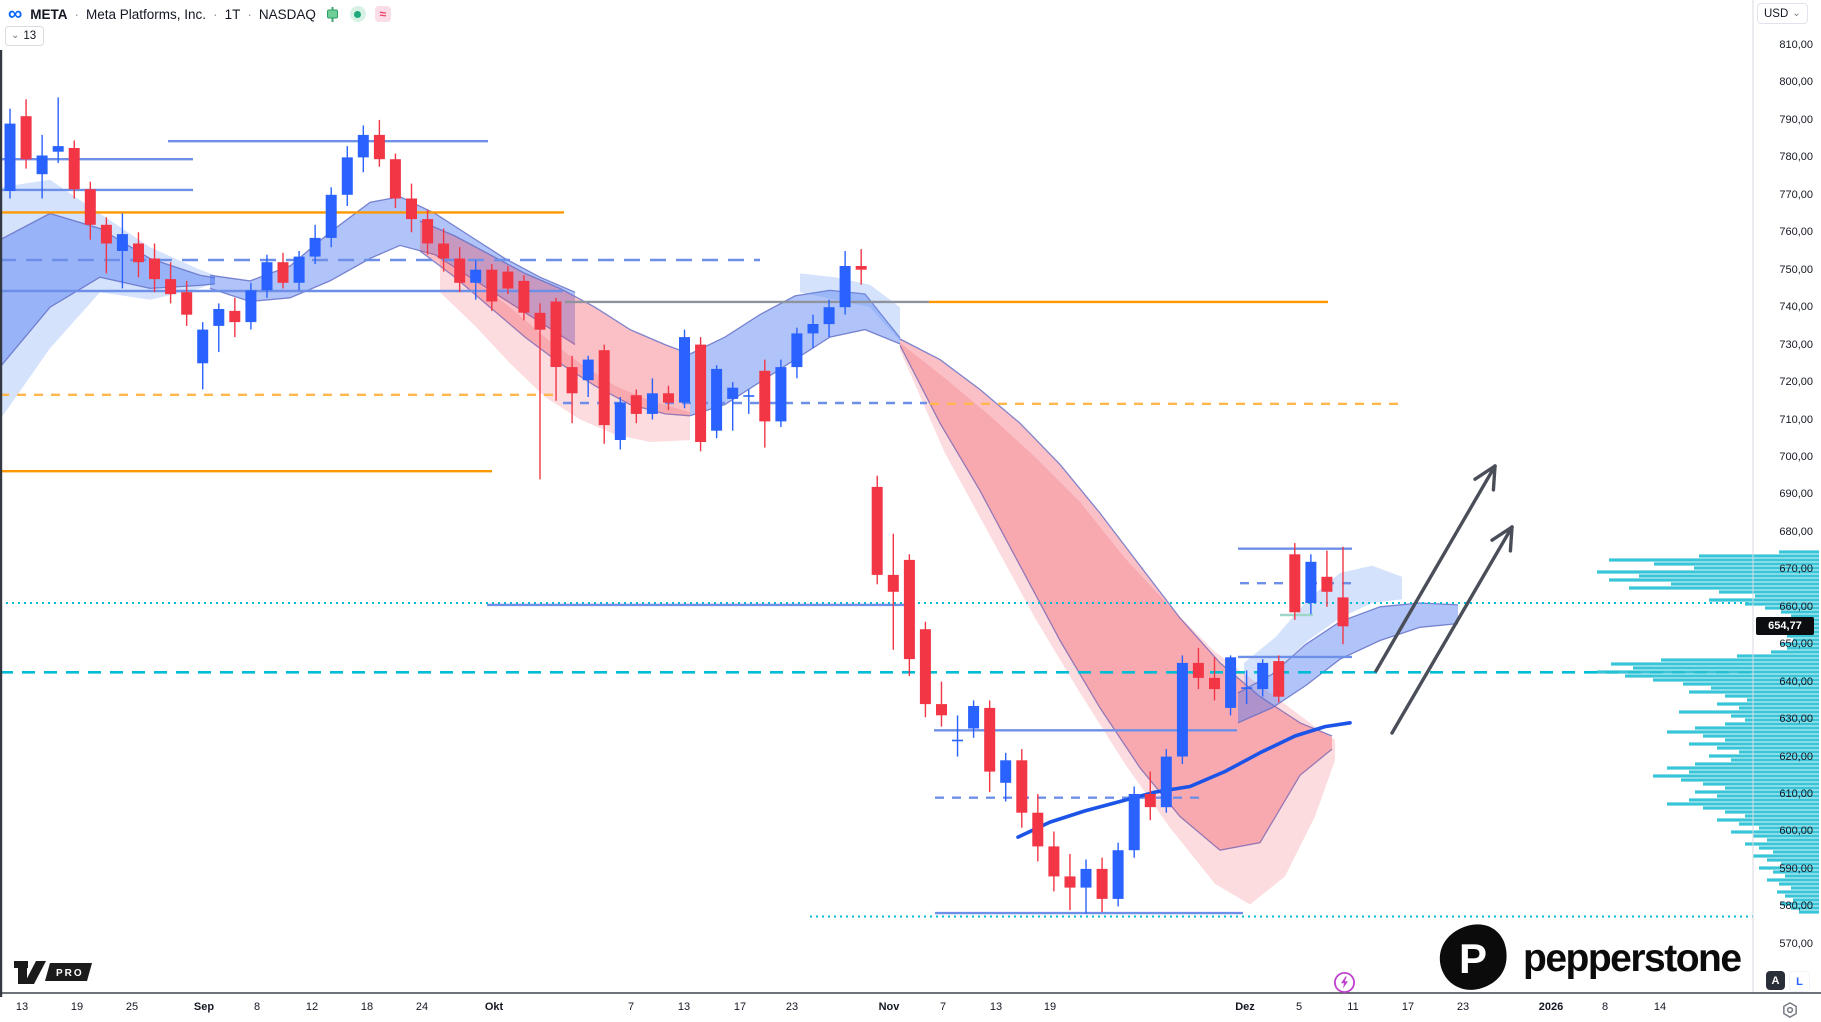 This screenshot has width=1821, height=1022. I want to click on pepperstone-mark-icon: P, so click(1473, 957).